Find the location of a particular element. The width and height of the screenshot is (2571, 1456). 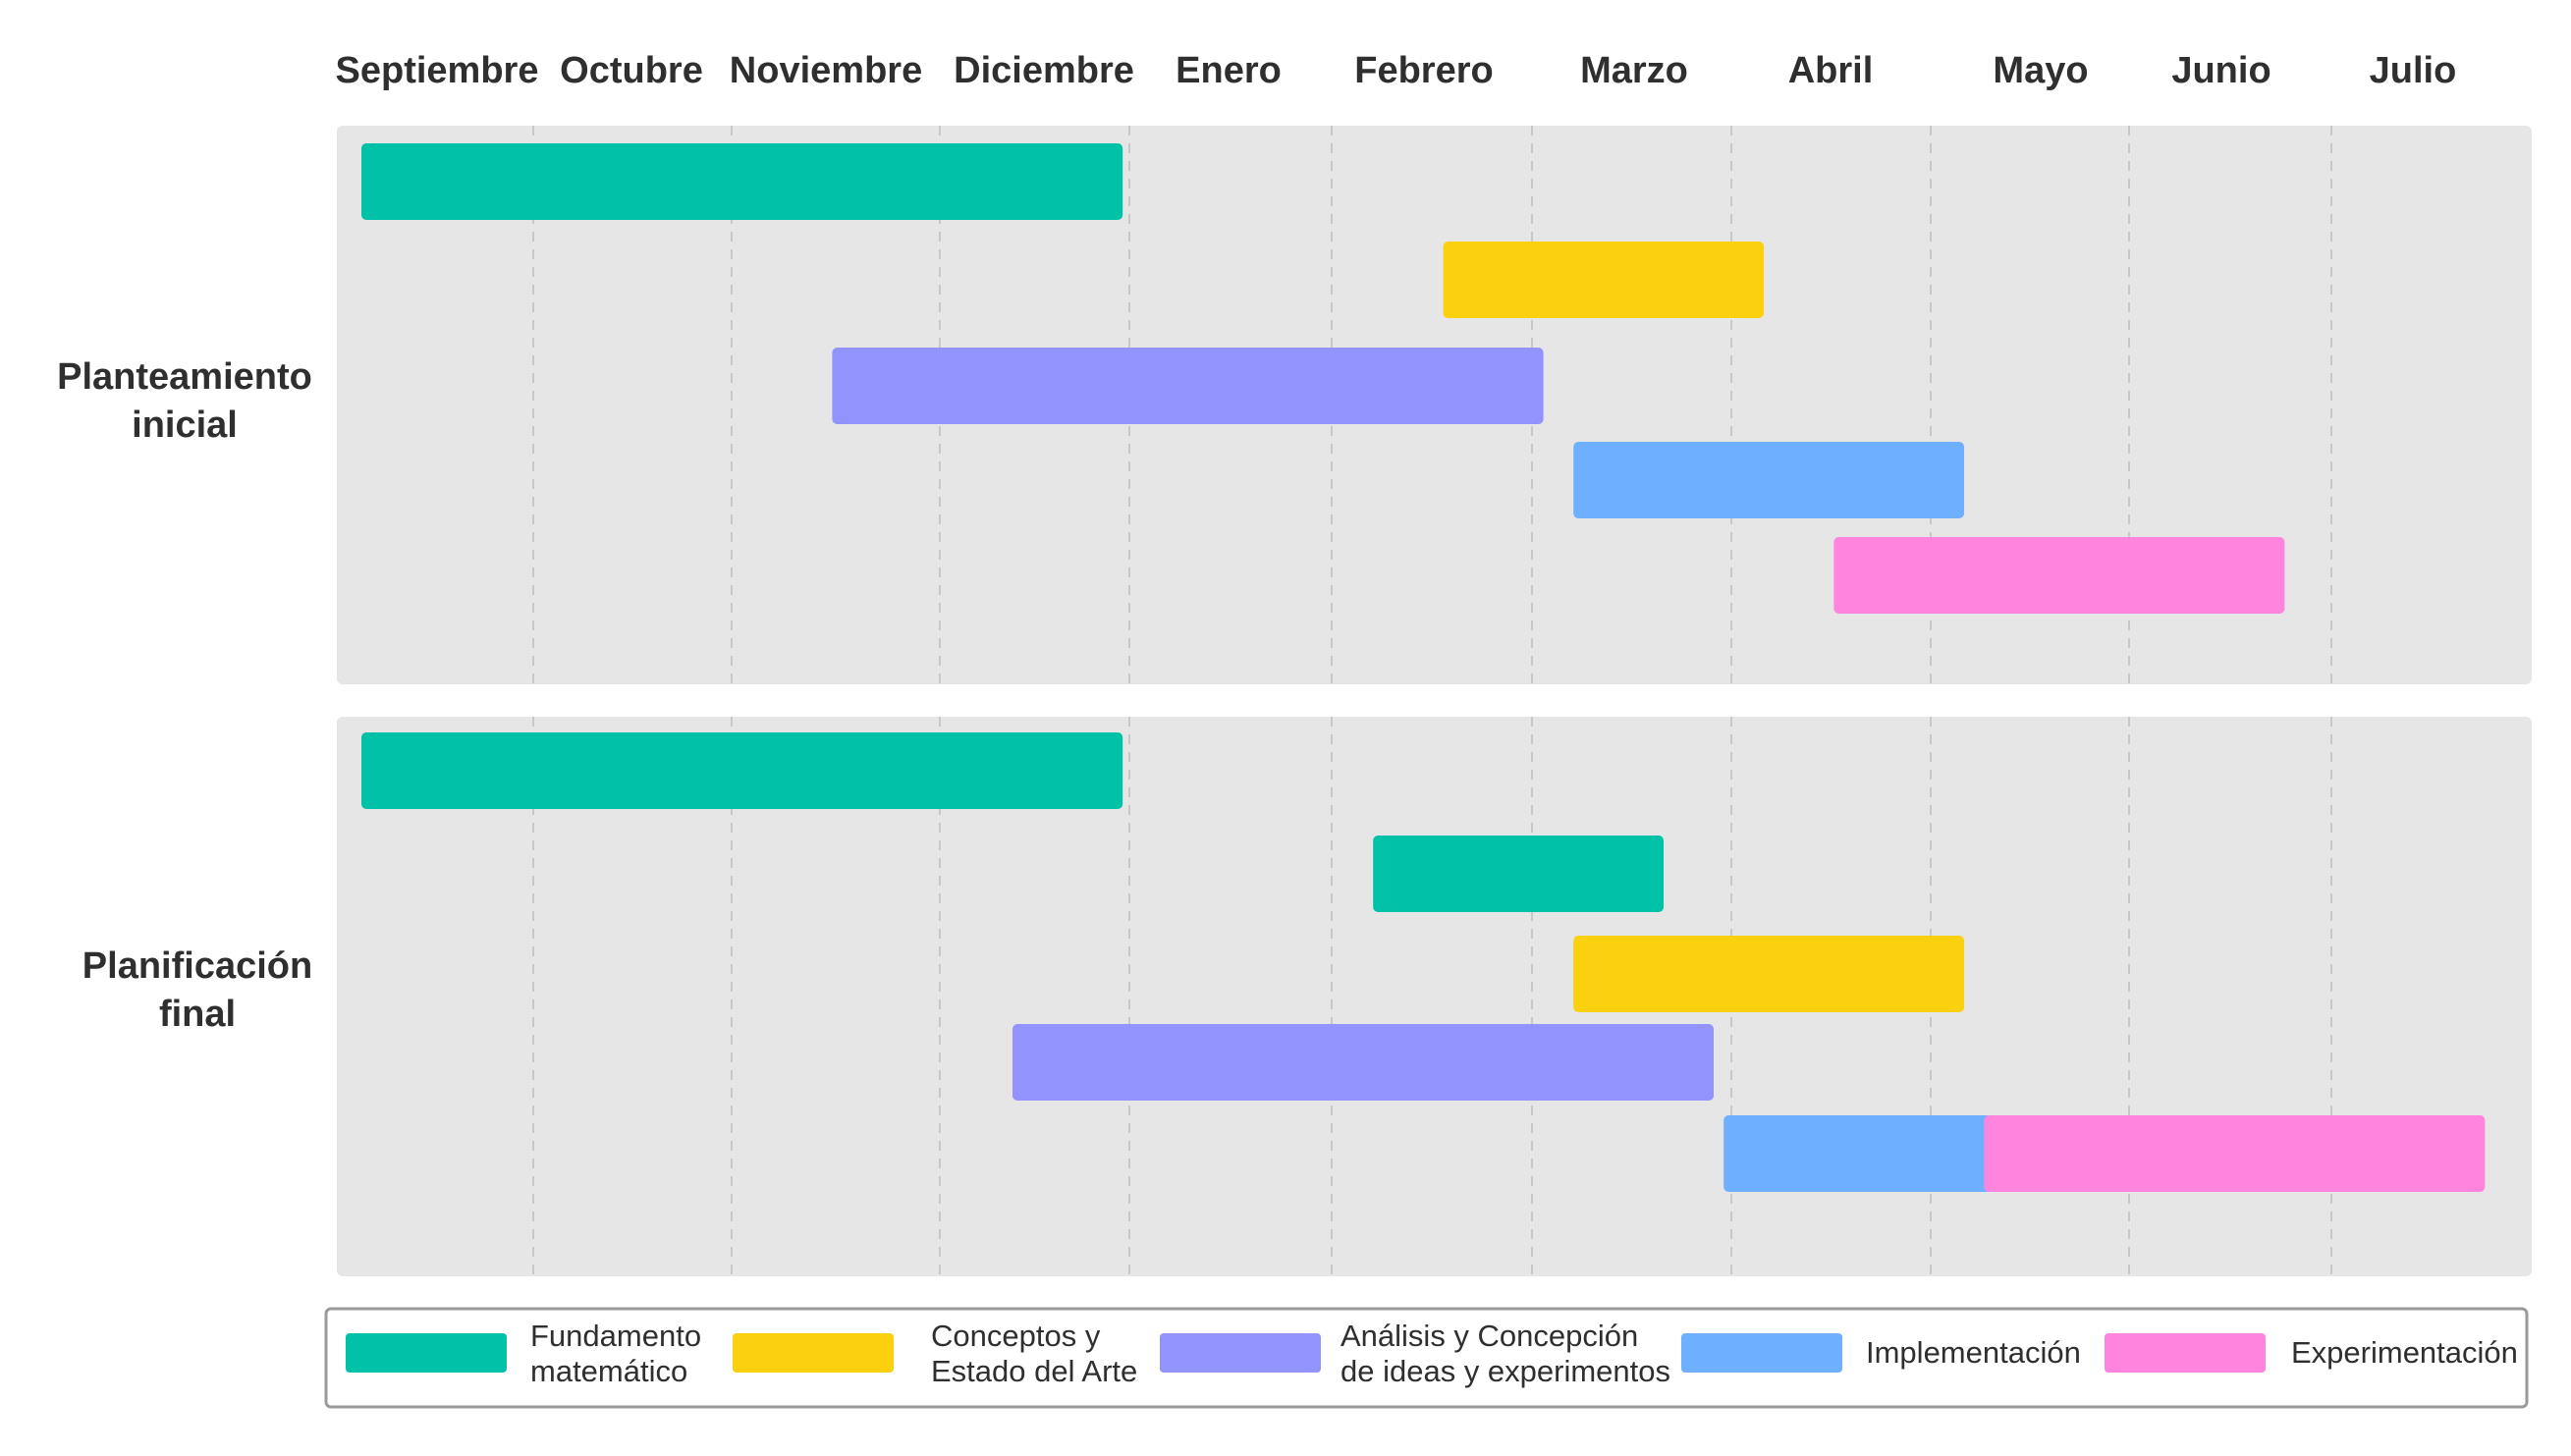

group-label-line: inicial is located at coordinates (185, 425).